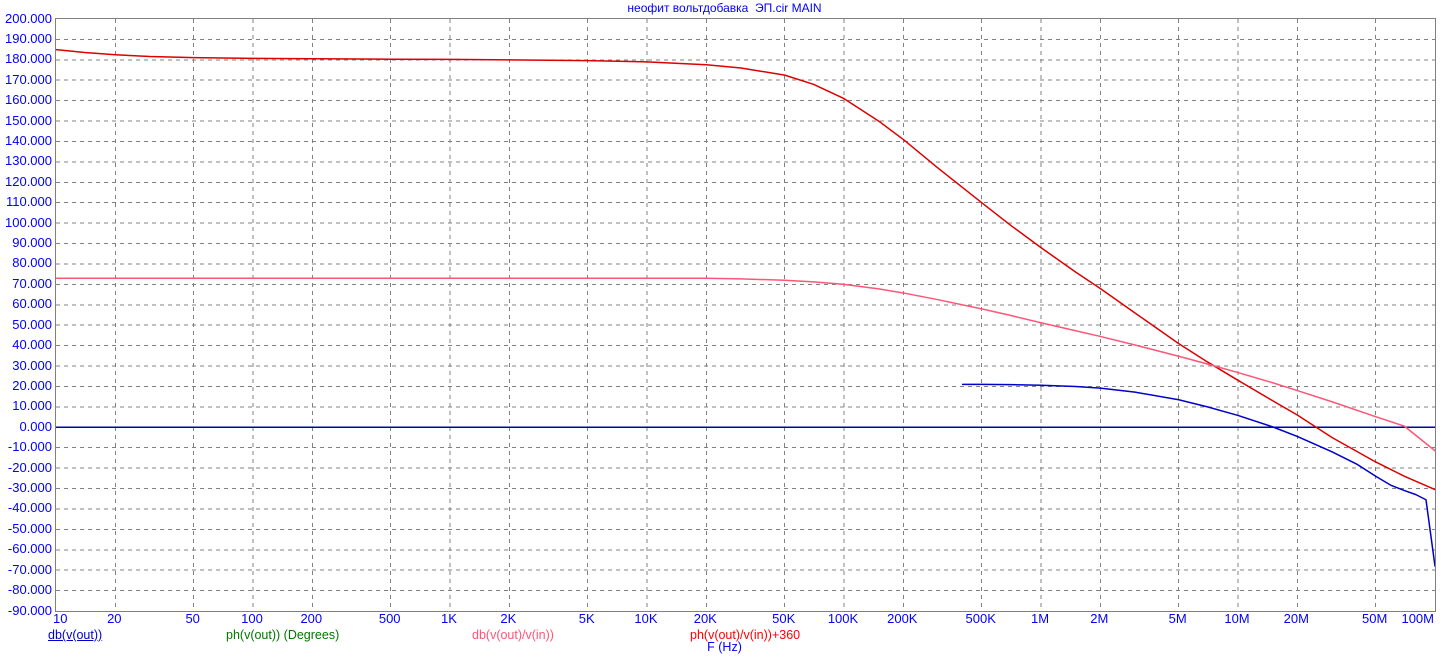  What do you see at coordinates (389, 618) in the screenshot?
I see `x-axis-tick: 500` at bounding box center [389, 618].